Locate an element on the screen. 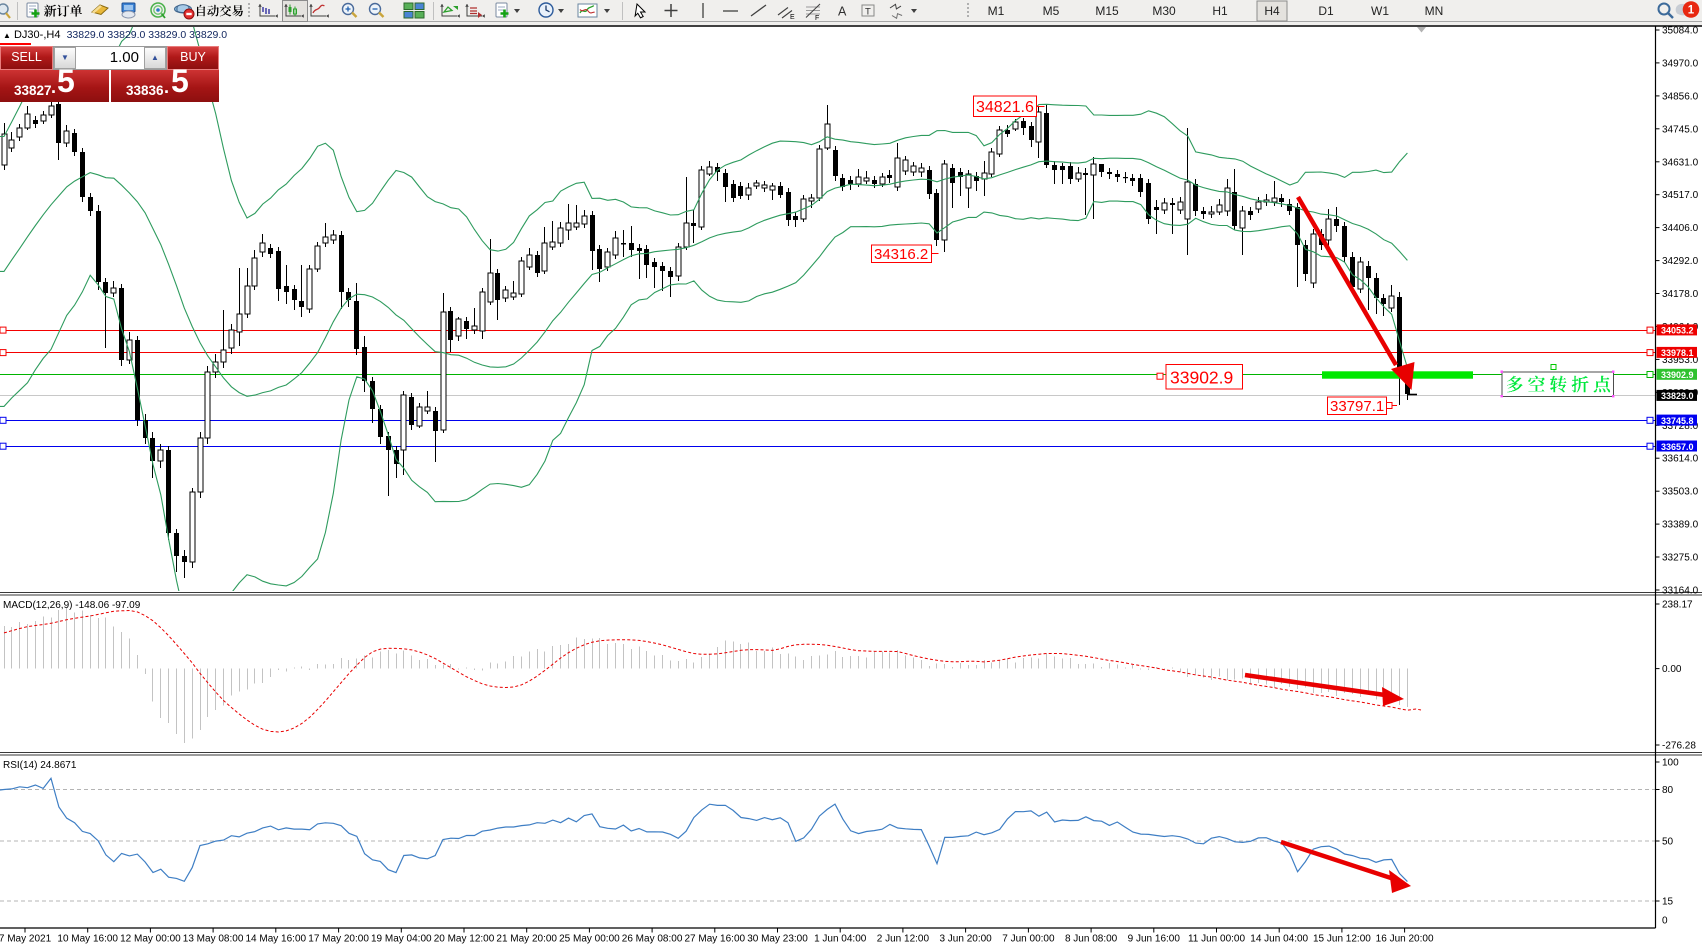 The image size is (1702, 948). svg-text: 26 May 08:00 is located at coordinates (652, 939).